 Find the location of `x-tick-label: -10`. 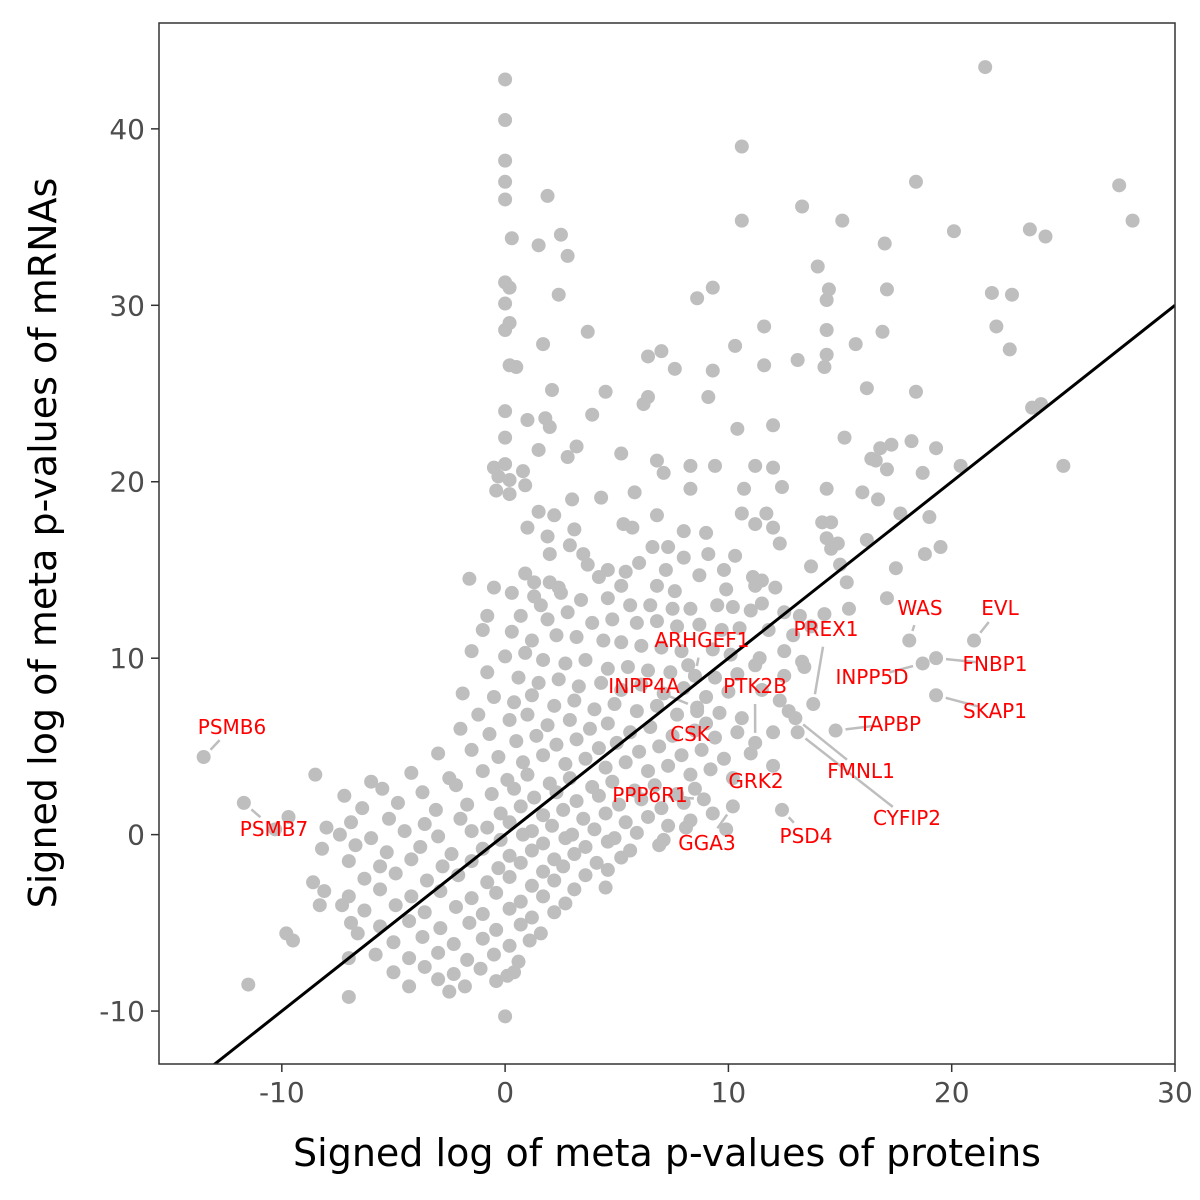

x-tick-label: -10 is located at coordinates (282, 1092).